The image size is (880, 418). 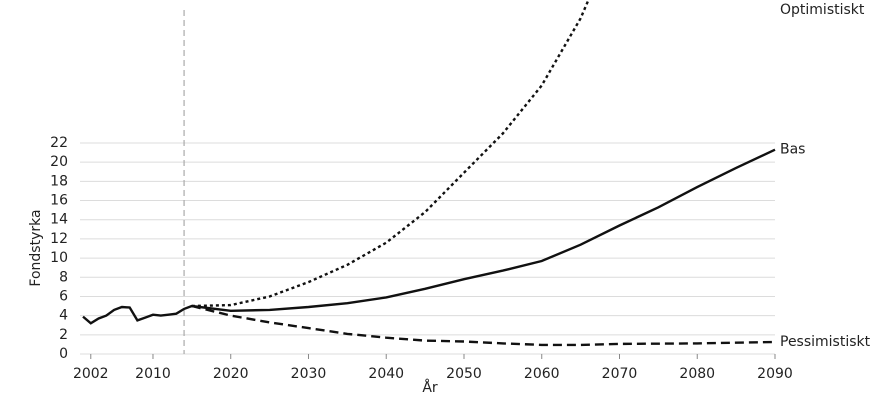 I want to click on y-tick-label: 8, so click(x=63, y=277).